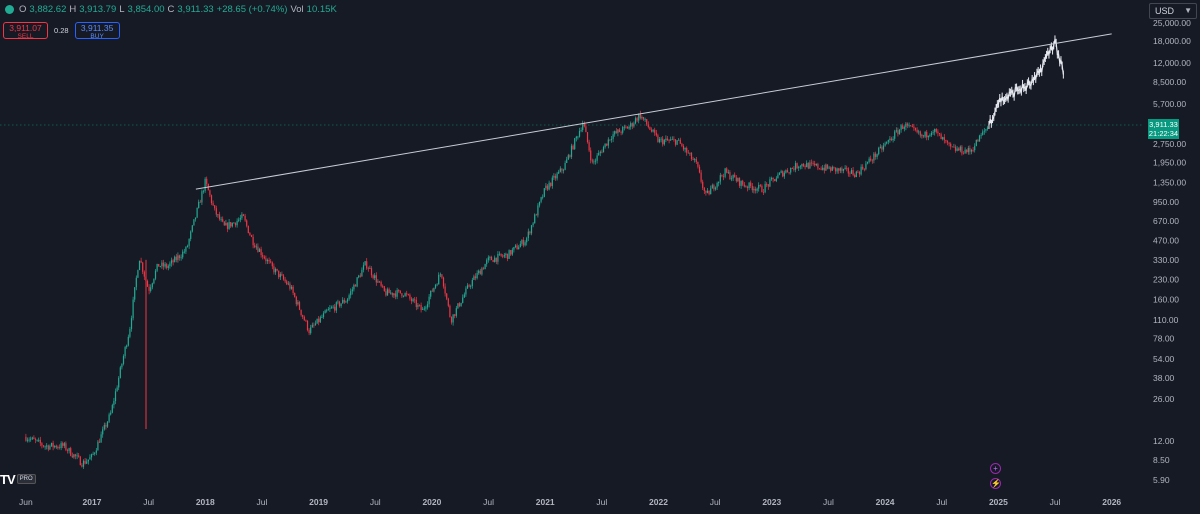  I want to click on currency-select: USD ▼, so click(1173, 11).